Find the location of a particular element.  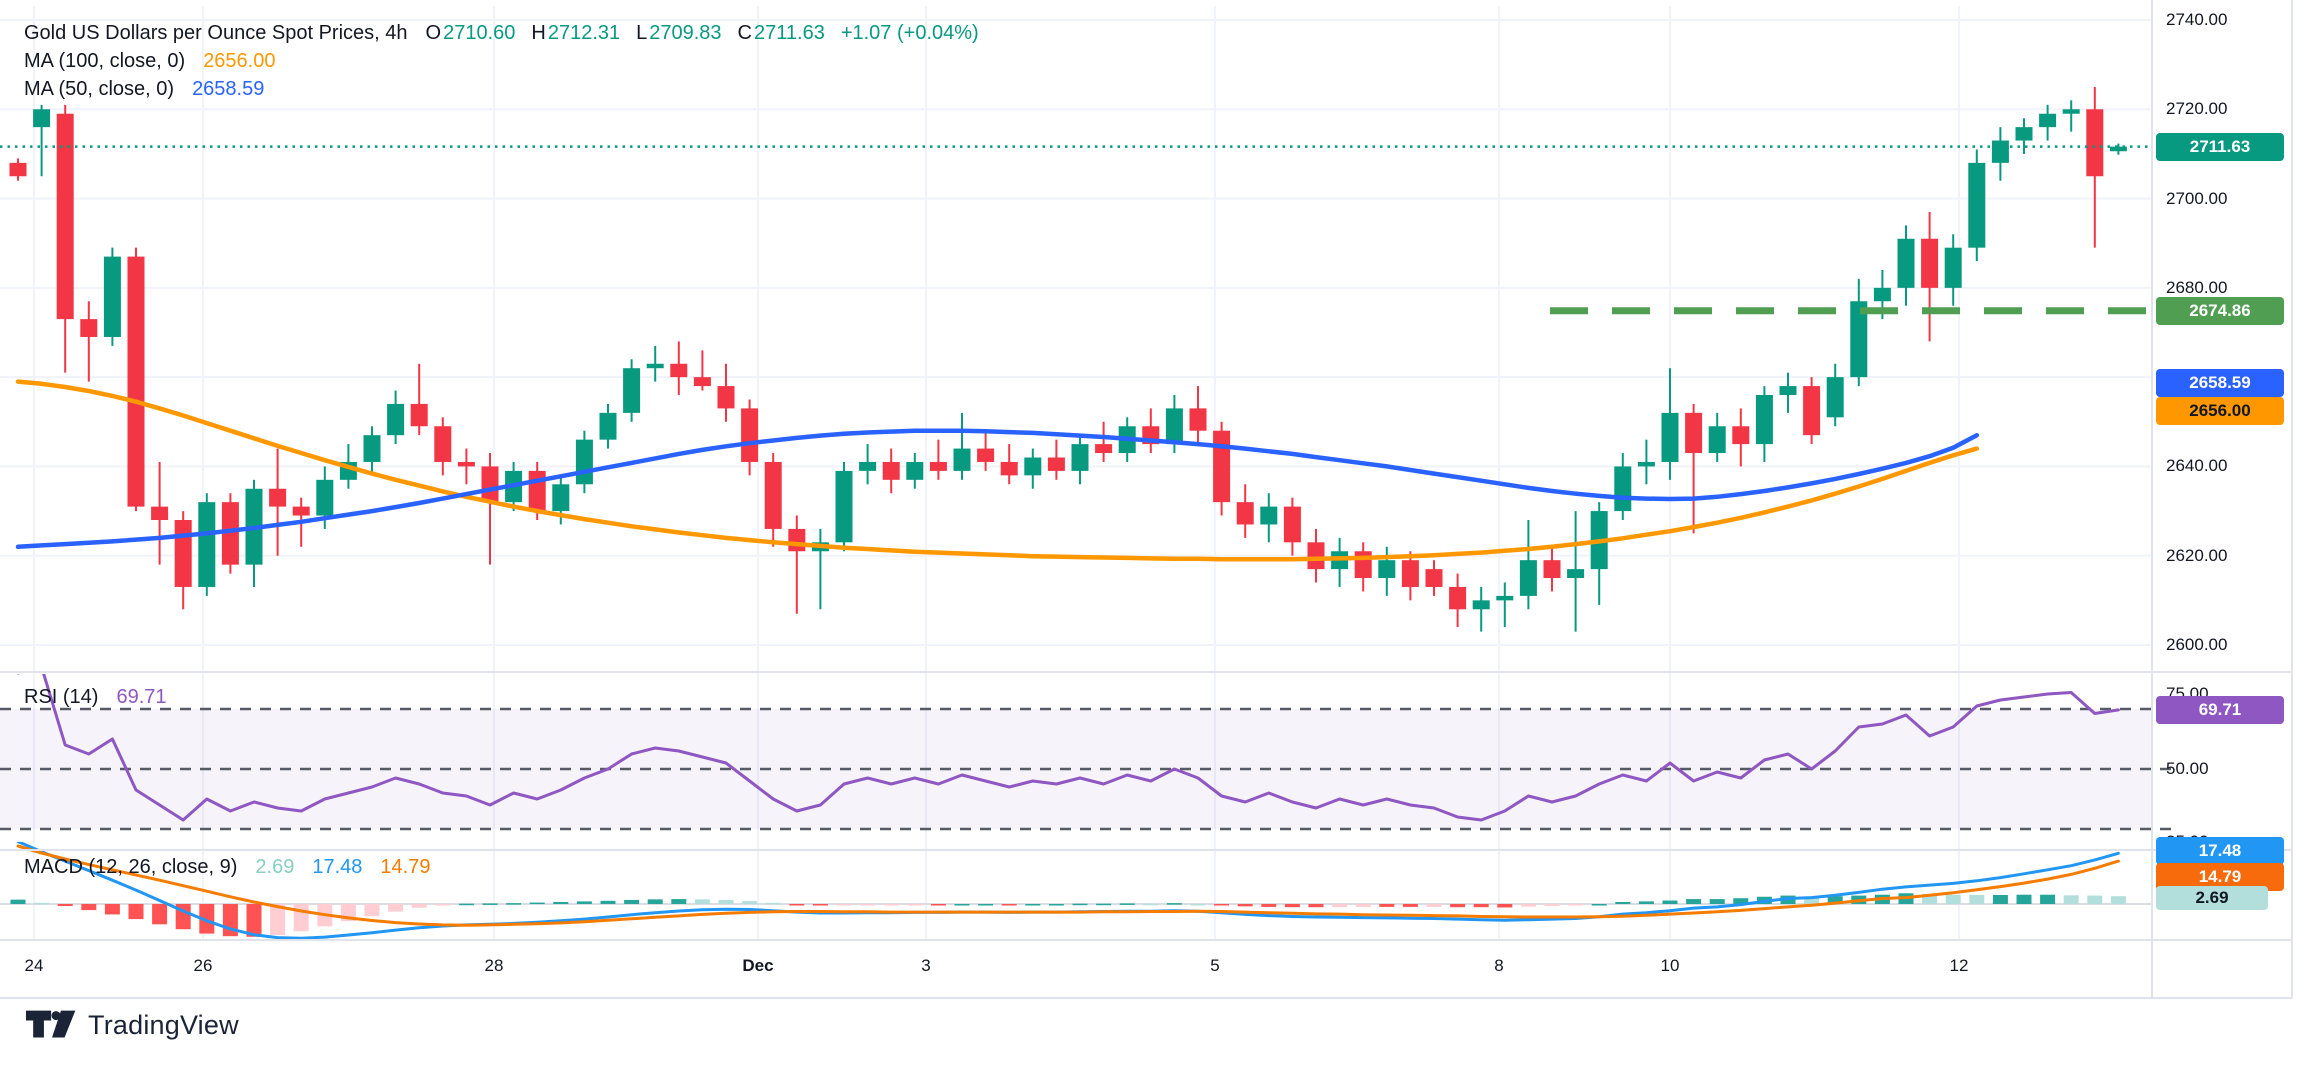

tradingview-attribution: TradingView is located at coordinates (132, 1025).